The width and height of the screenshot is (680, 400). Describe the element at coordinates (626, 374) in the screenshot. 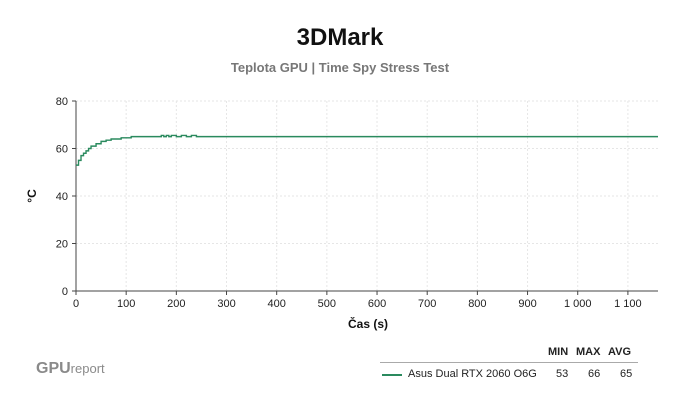

I see `legend-avg-value: 65` at that location.